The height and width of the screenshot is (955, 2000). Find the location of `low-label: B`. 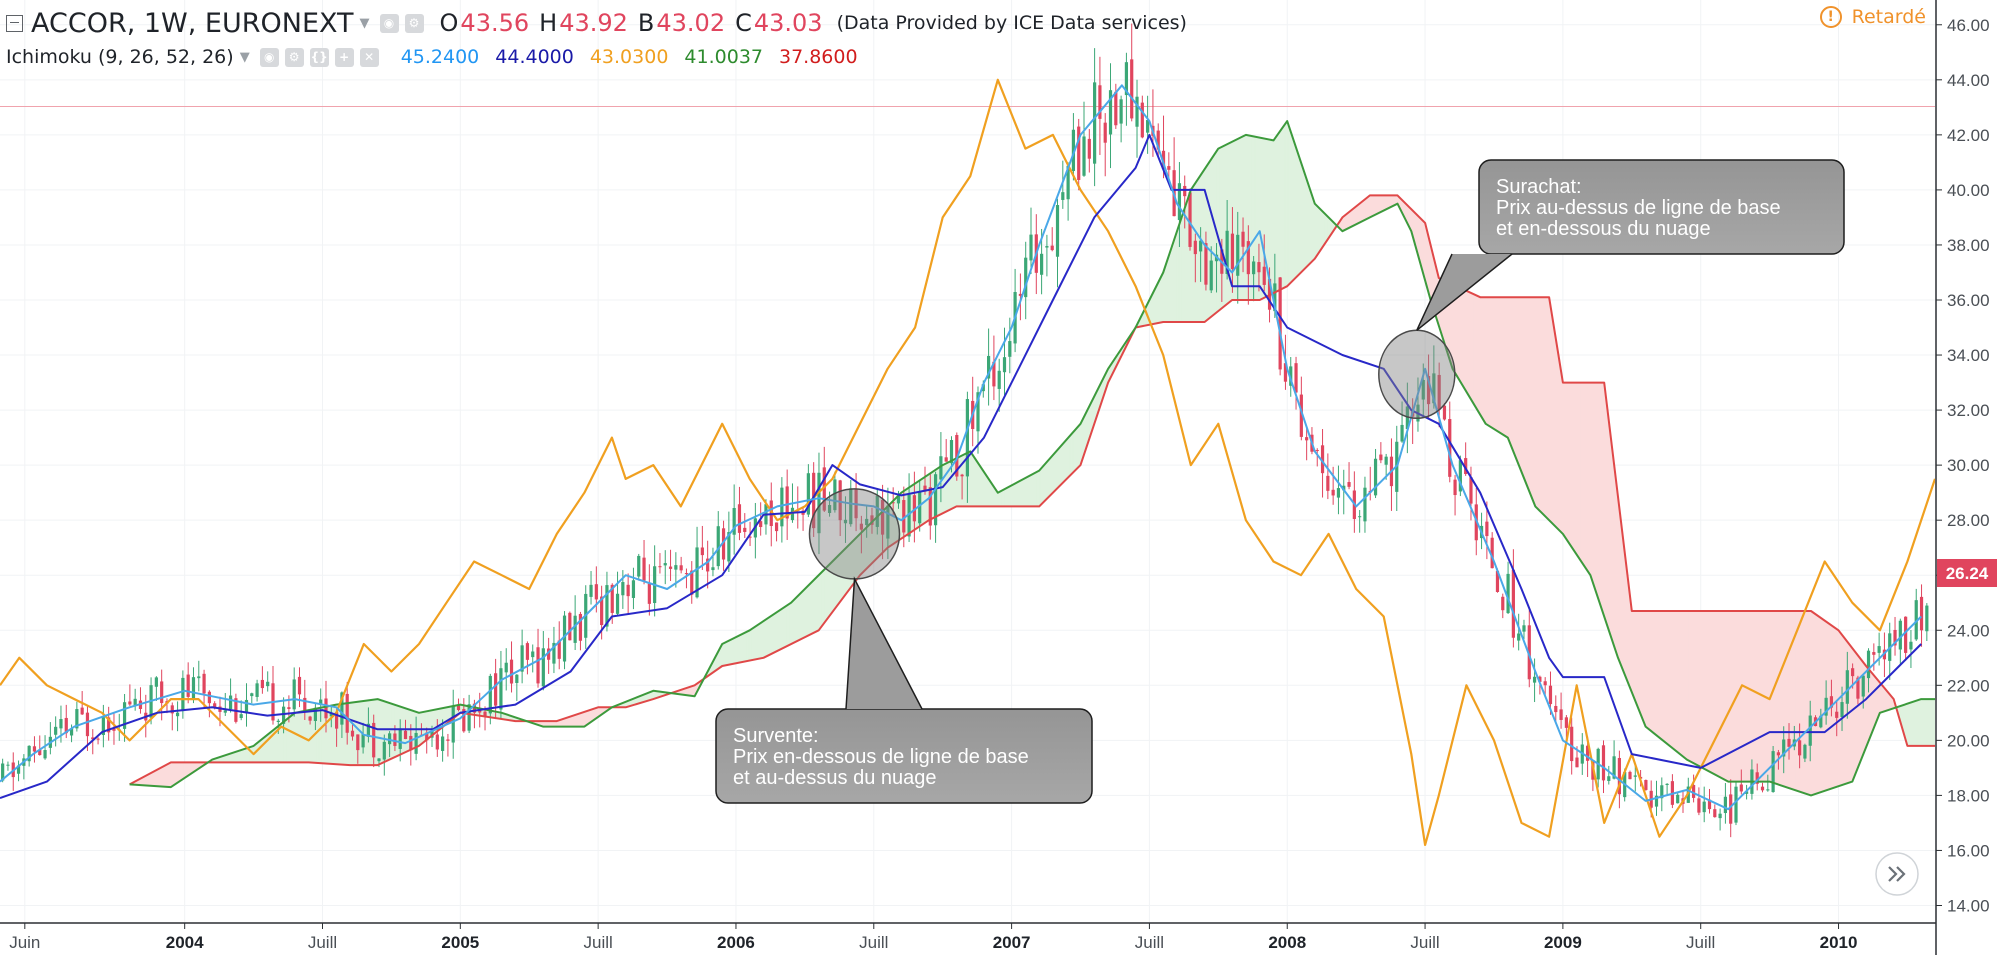

low-label: B is located at coordinates (646, 23).